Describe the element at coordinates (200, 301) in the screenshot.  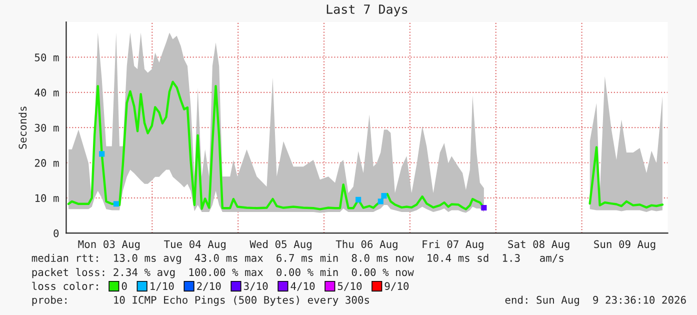
I see `text: probe: 10 ICMP Echo Pings (500 Bytes) every 300s` at that location.